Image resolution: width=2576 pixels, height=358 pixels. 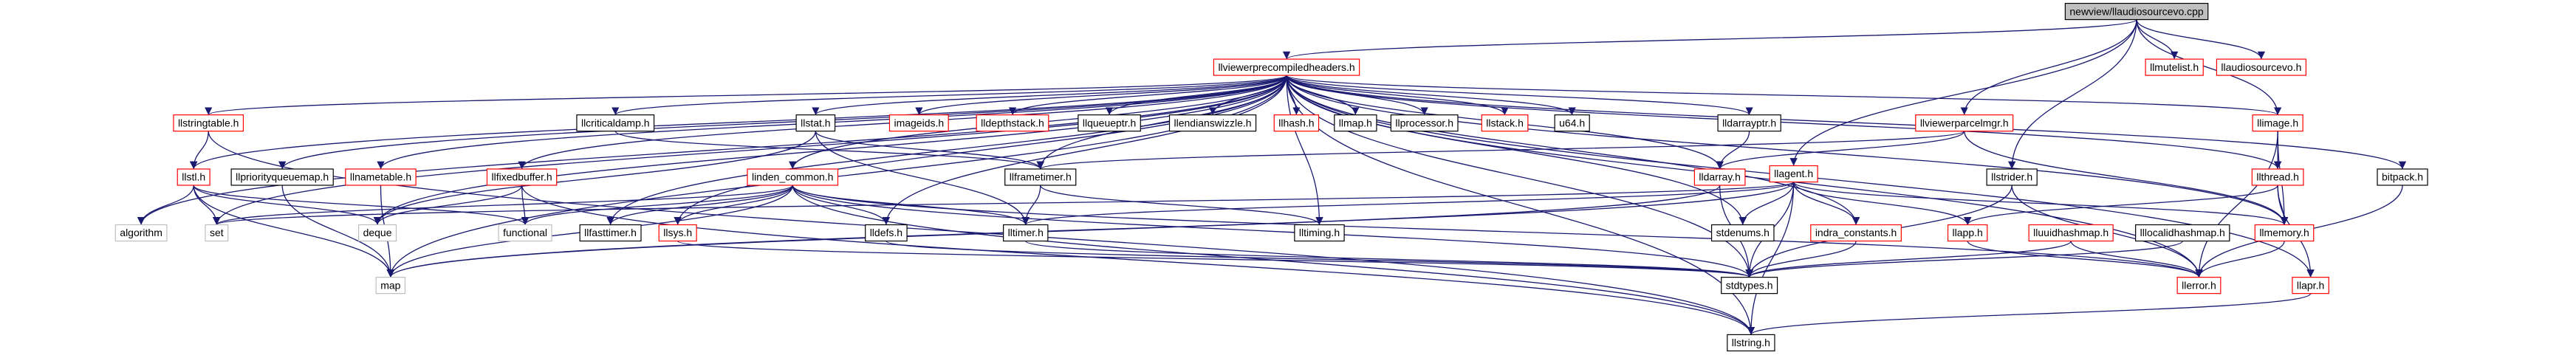 I want to click on node: llstrider.h, so click(x=2012, y=177).